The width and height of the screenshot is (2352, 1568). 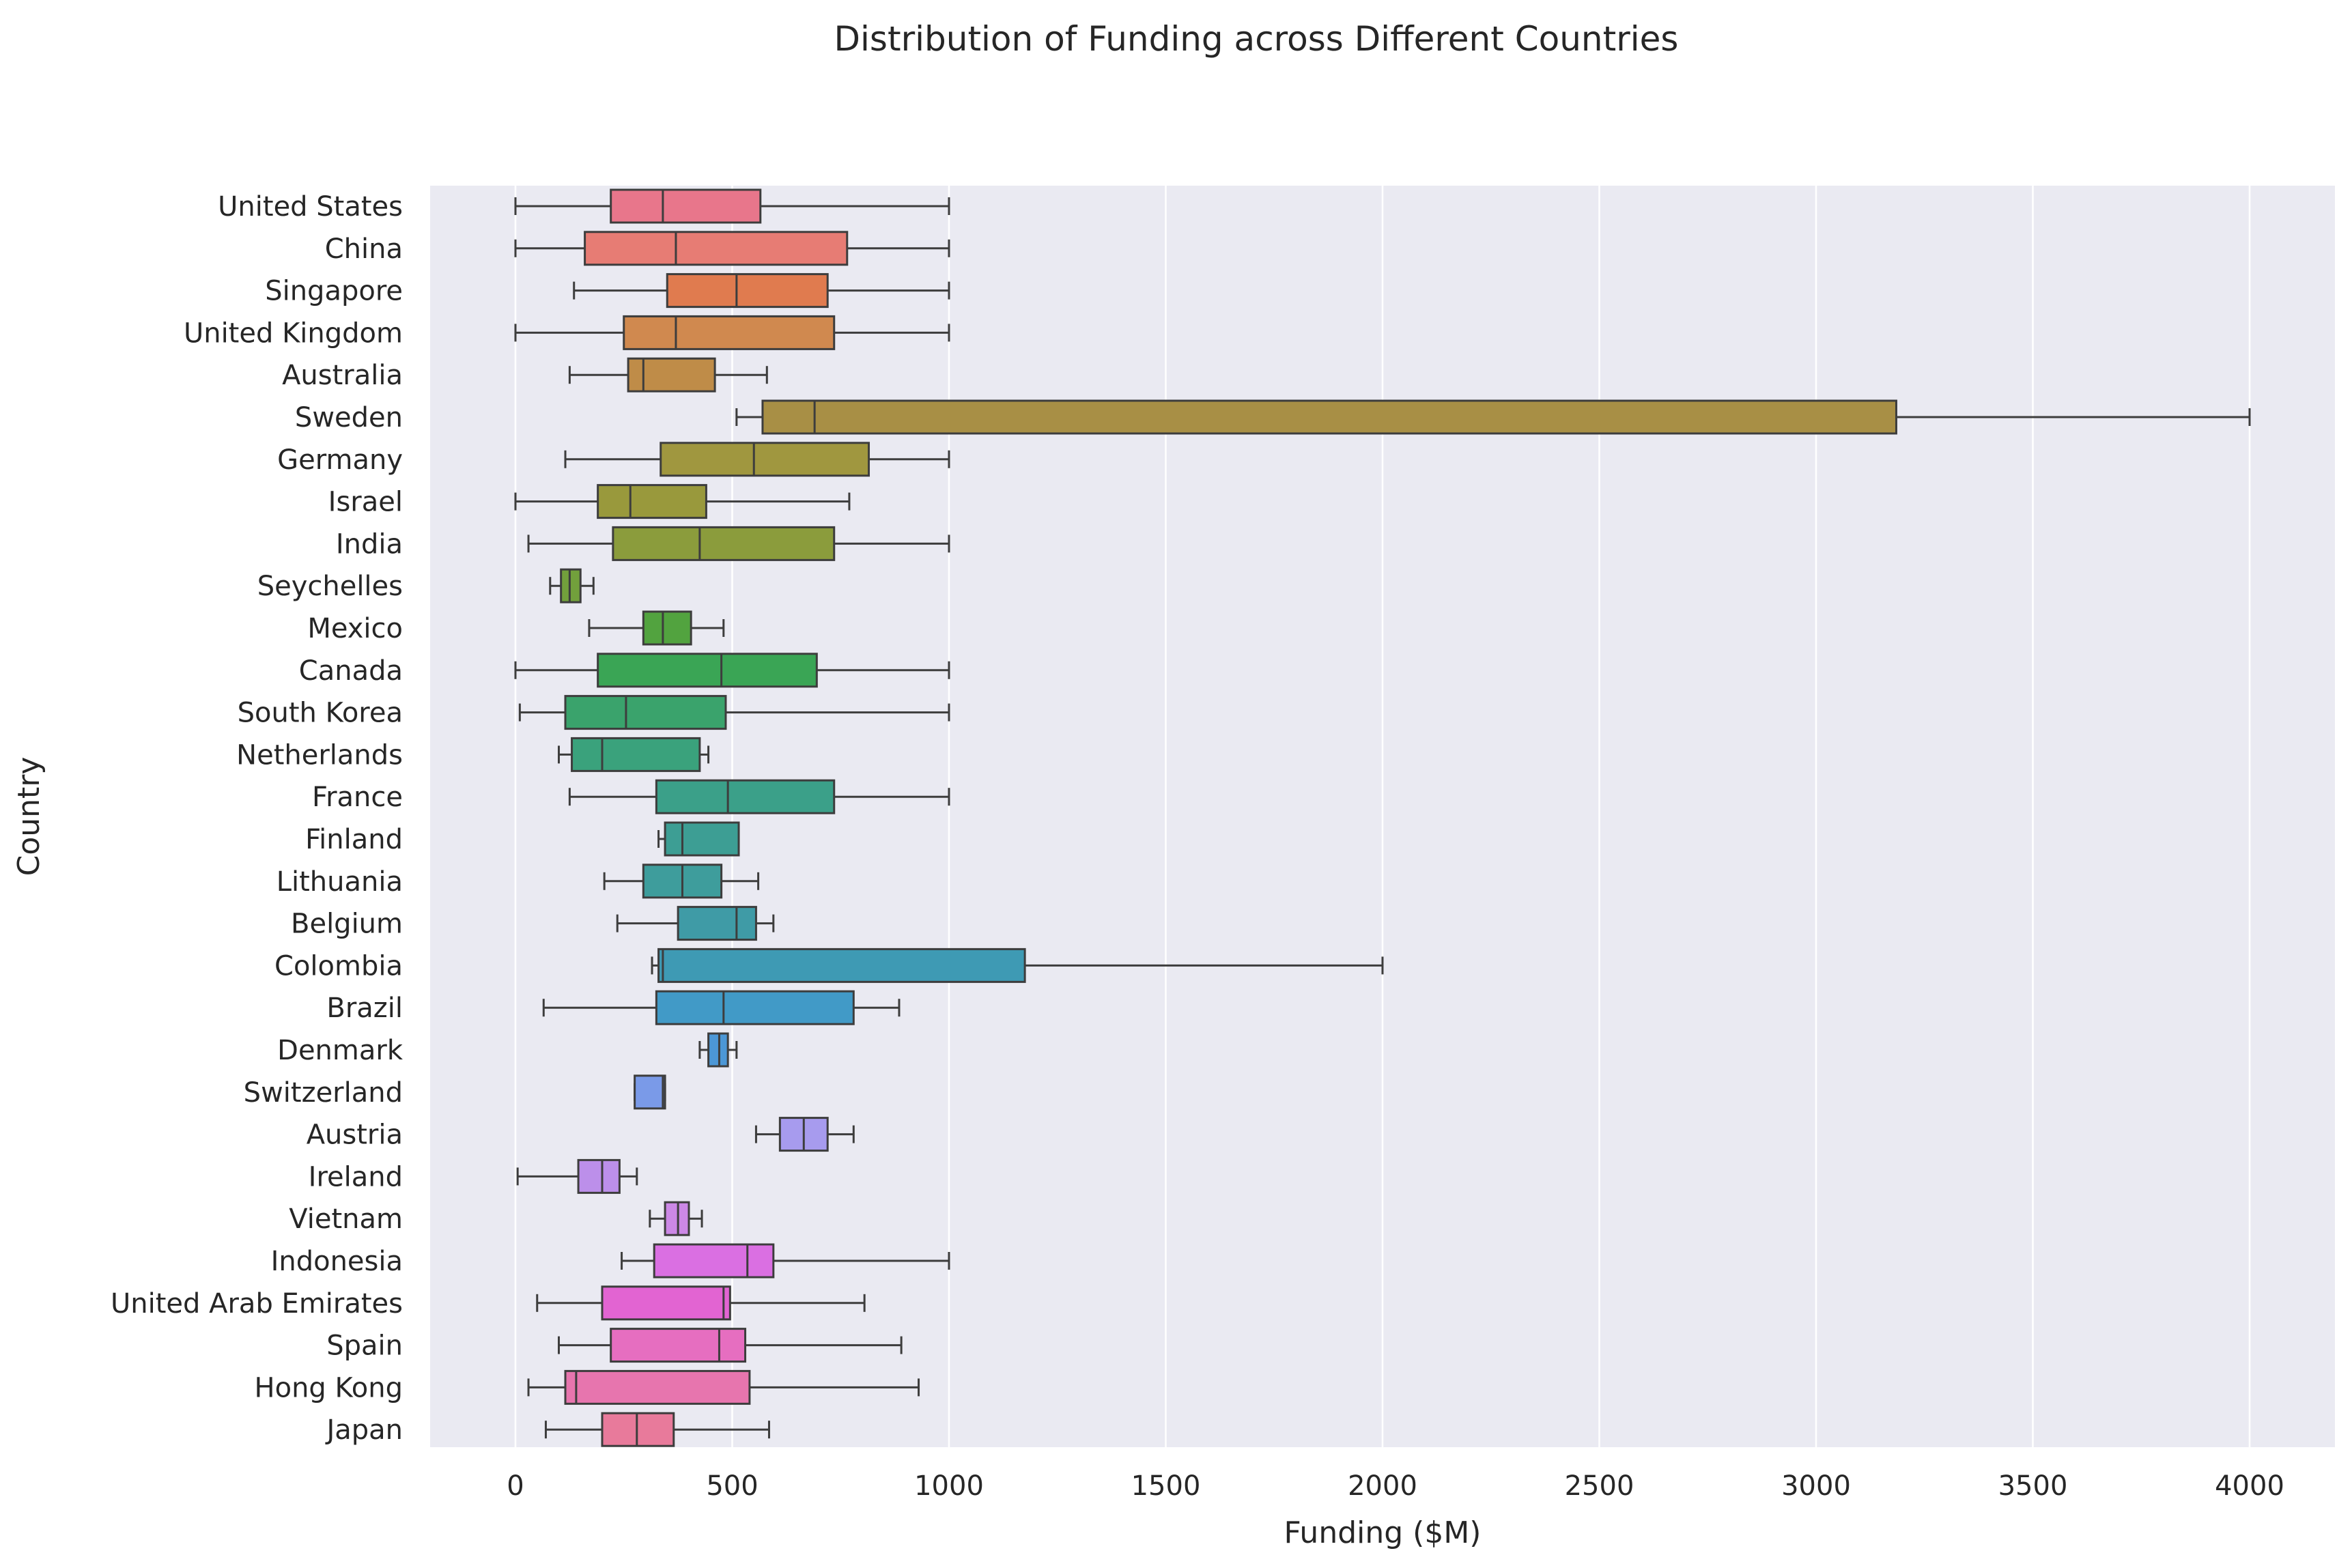 What do you see at coordinates (364, 1346) in the screenshot?
I see `y-tick-label: Spain` at bounding box center [364, 1346].